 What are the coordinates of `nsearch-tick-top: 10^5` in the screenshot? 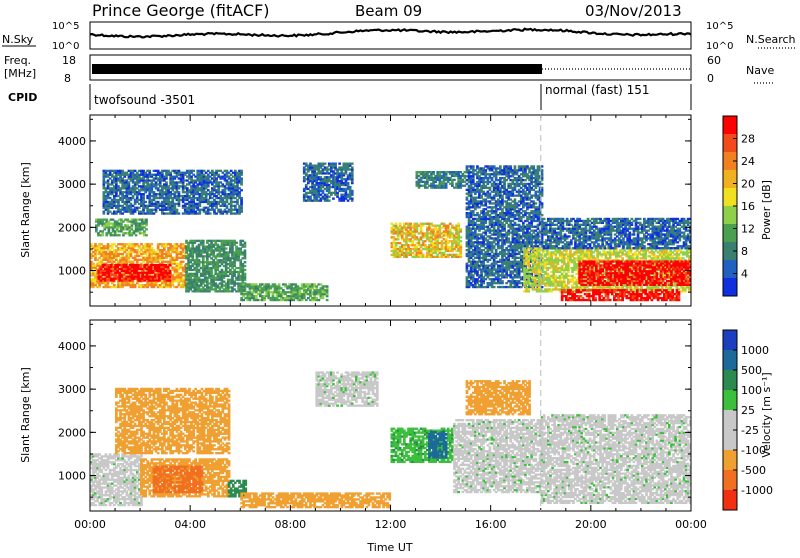 It's located at (719, 26).